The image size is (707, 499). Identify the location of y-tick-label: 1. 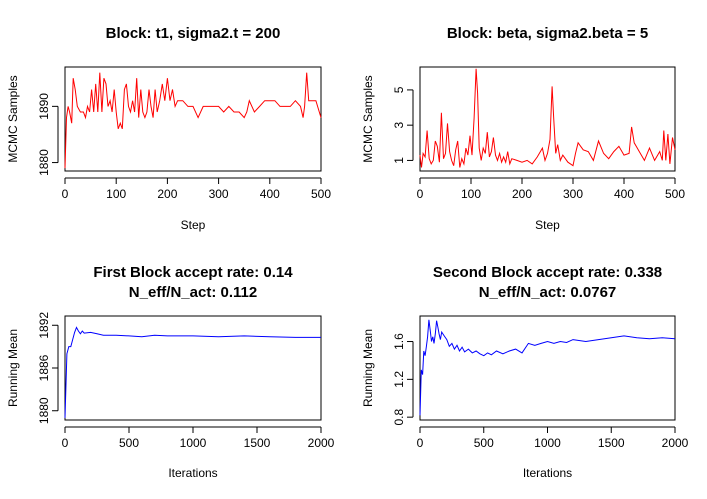
(399, 160).